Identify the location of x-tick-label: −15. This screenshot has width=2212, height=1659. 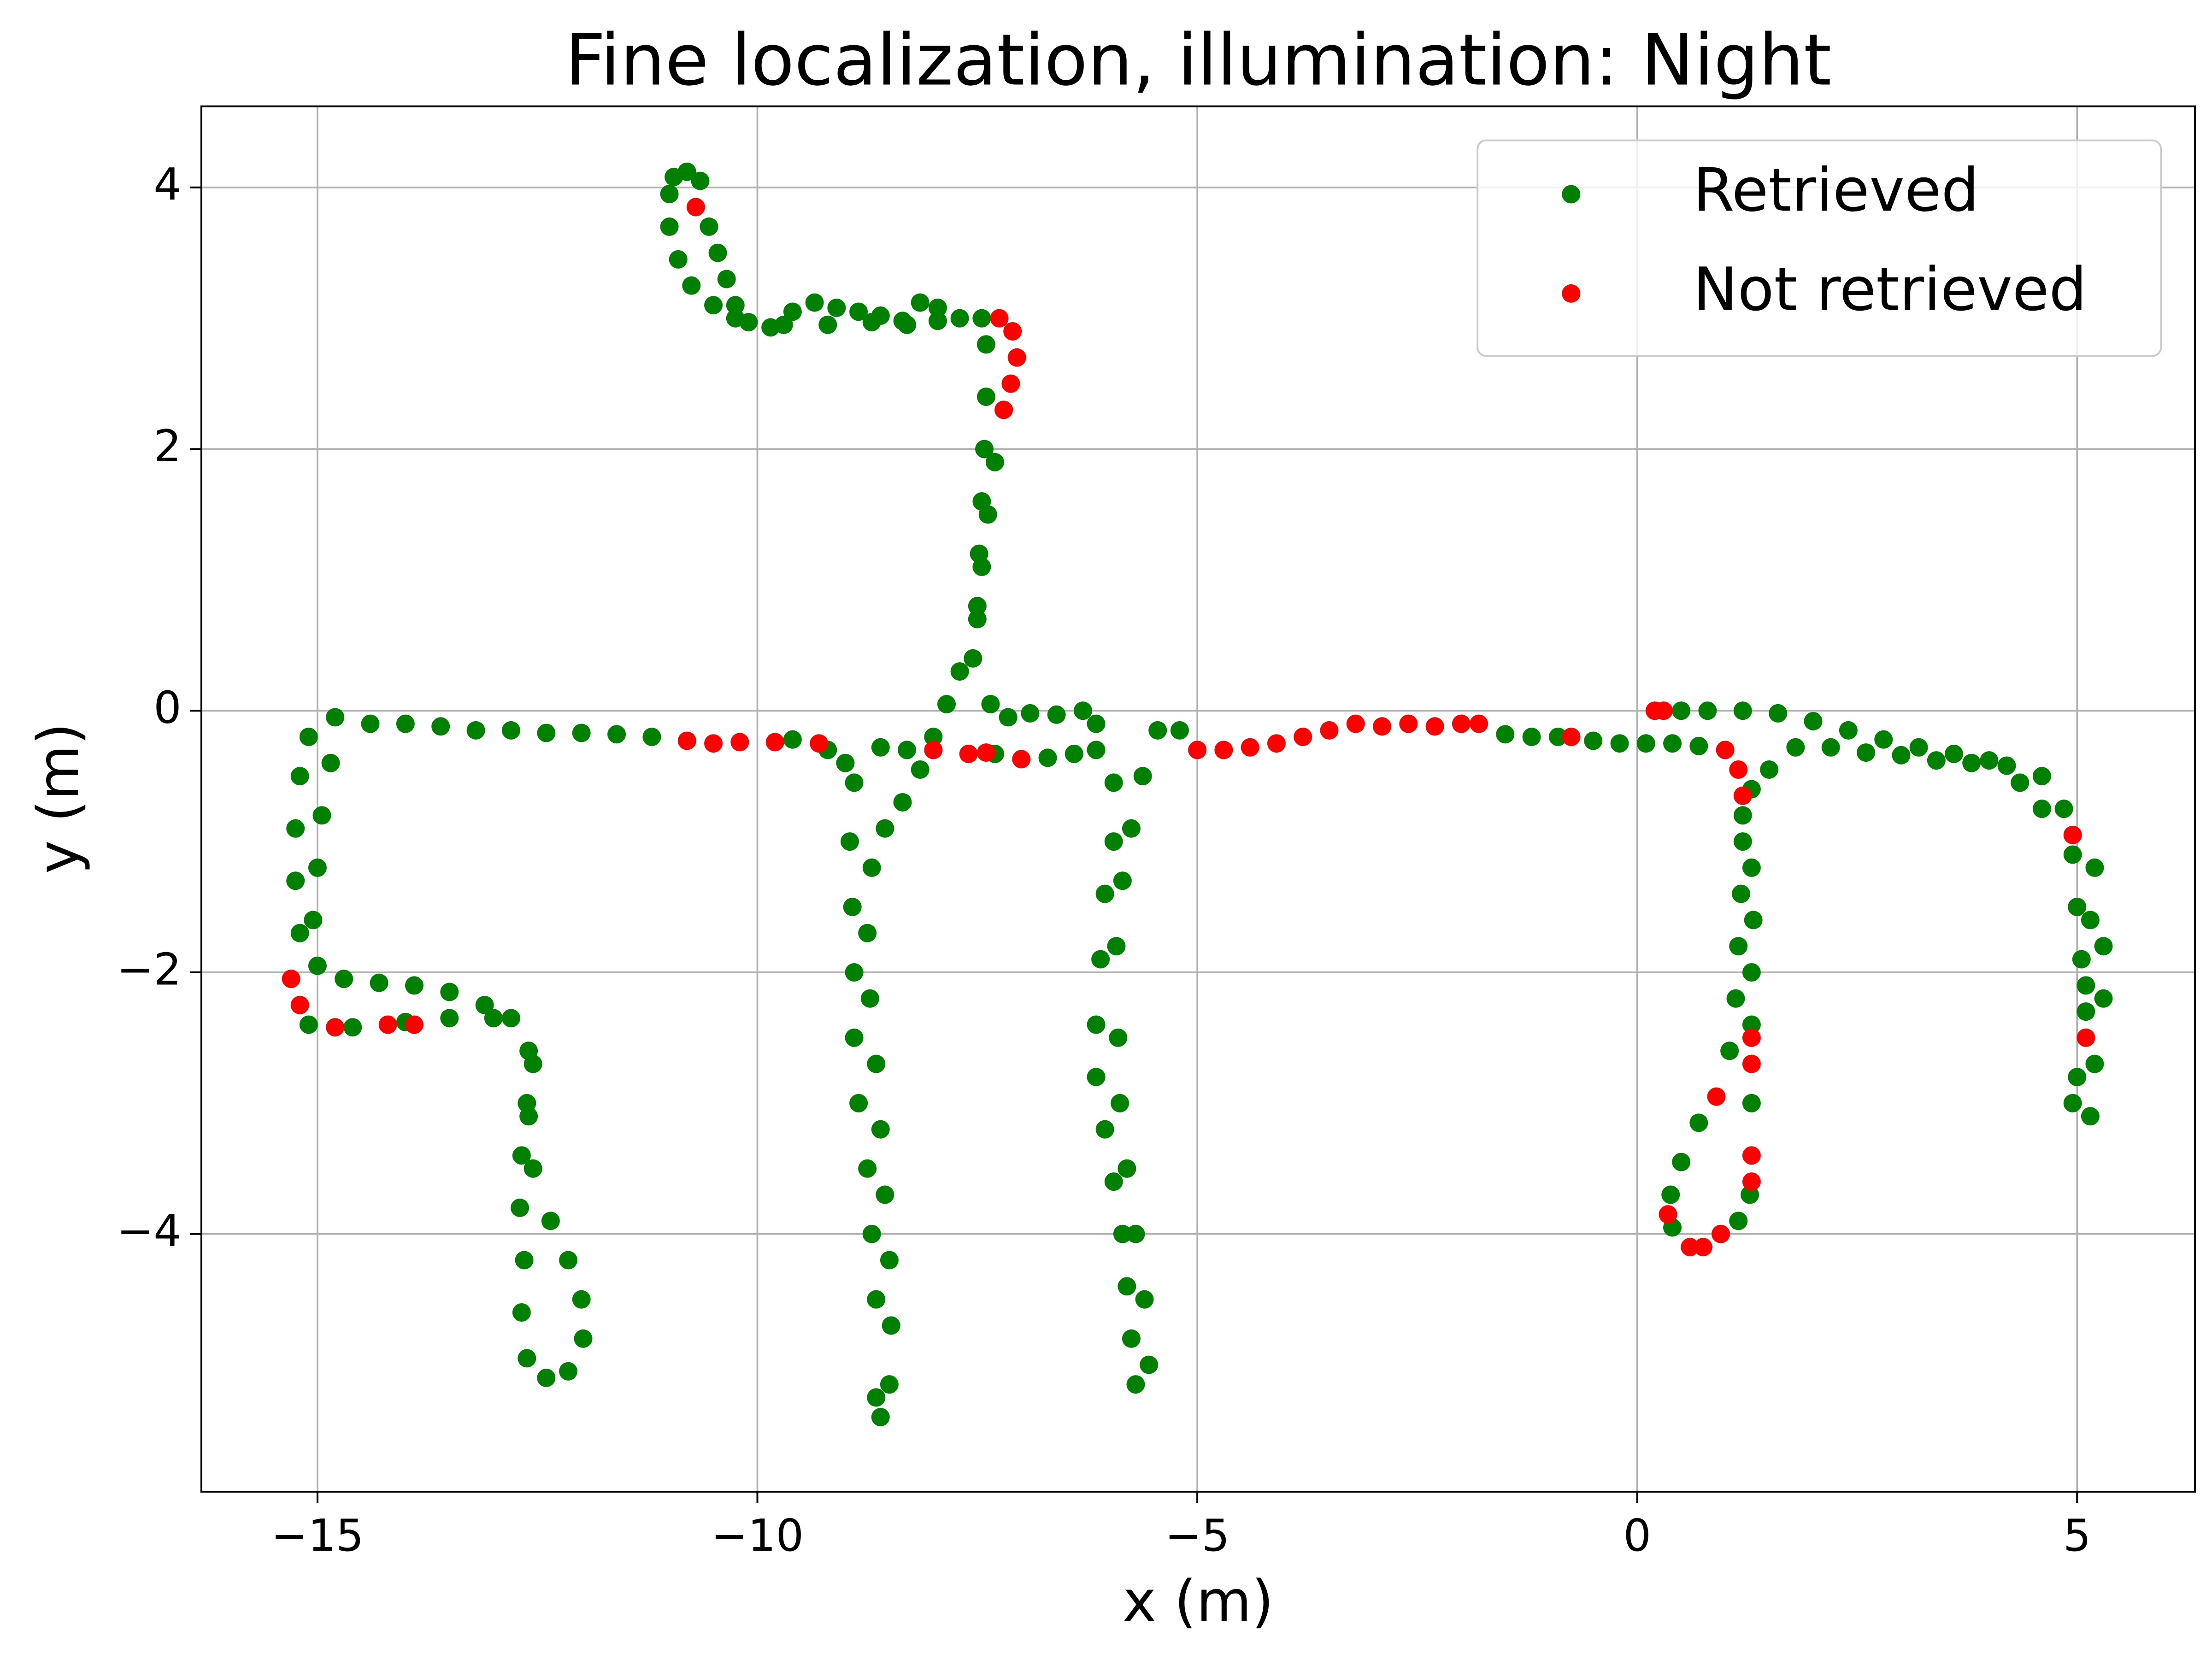
(317, 1535).